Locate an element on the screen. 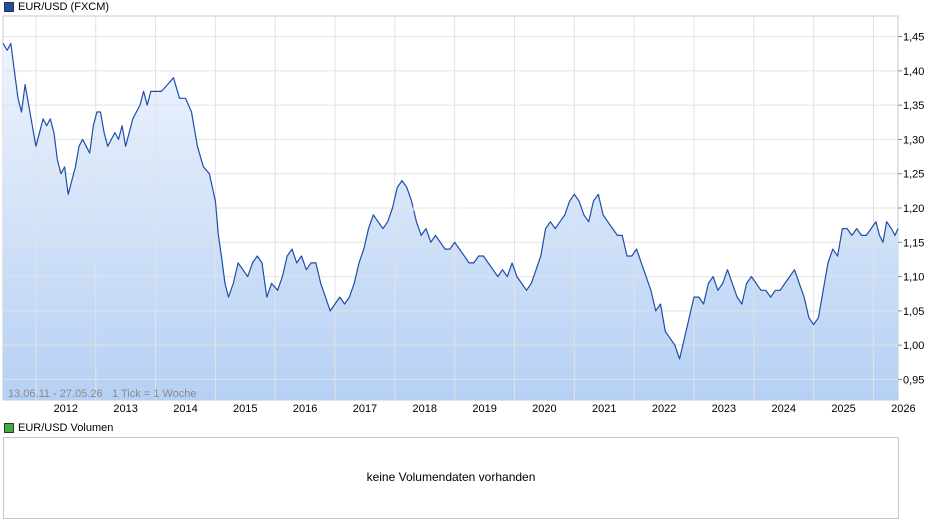 This screenshot has width=940, height=526. x-tick-label: 2020 is located at coordinates (544, 409).